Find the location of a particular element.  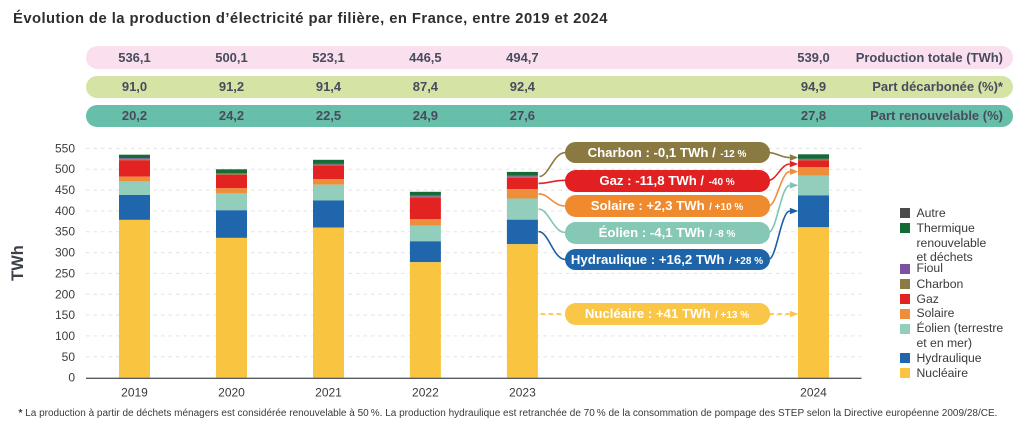

svg-text: 300 is located at coordinates (65, 253).